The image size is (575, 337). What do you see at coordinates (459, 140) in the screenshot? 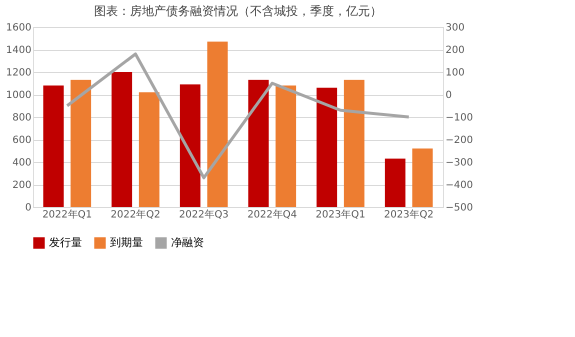
I see `y2-tick-label: −200` at bounding box center [459, 140].